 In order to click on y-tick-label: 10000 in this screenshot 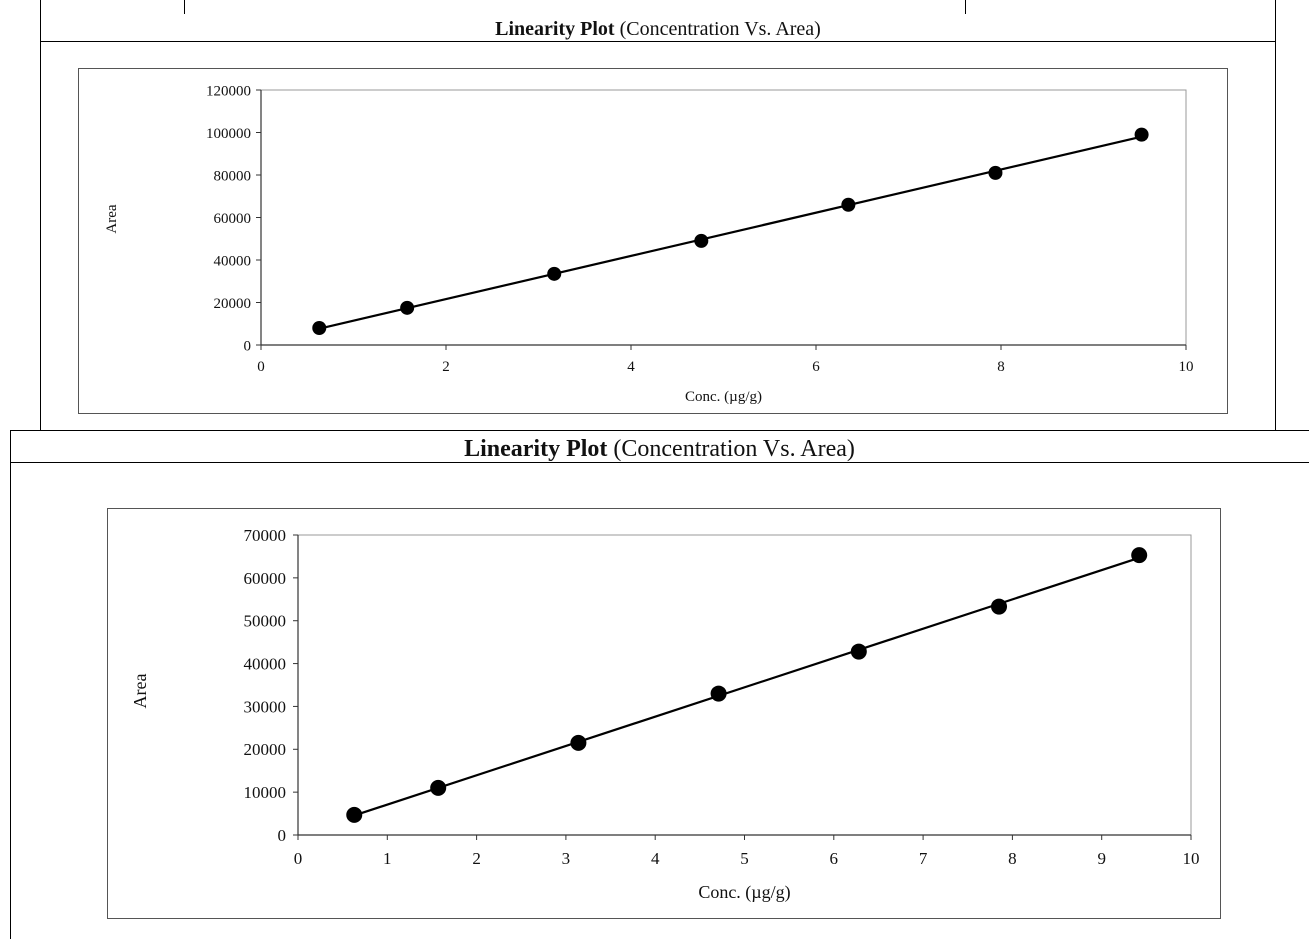, I will do `click(265, 792)`.